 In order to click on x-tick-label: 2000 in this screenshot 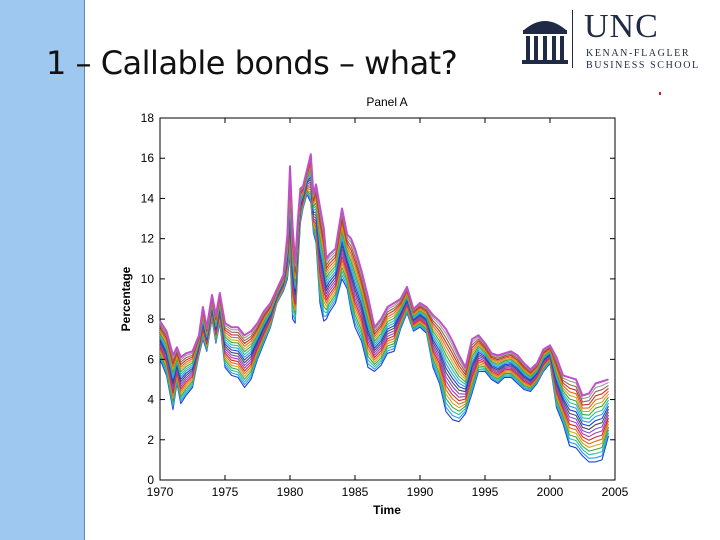, I will do `click(550, 492)`.